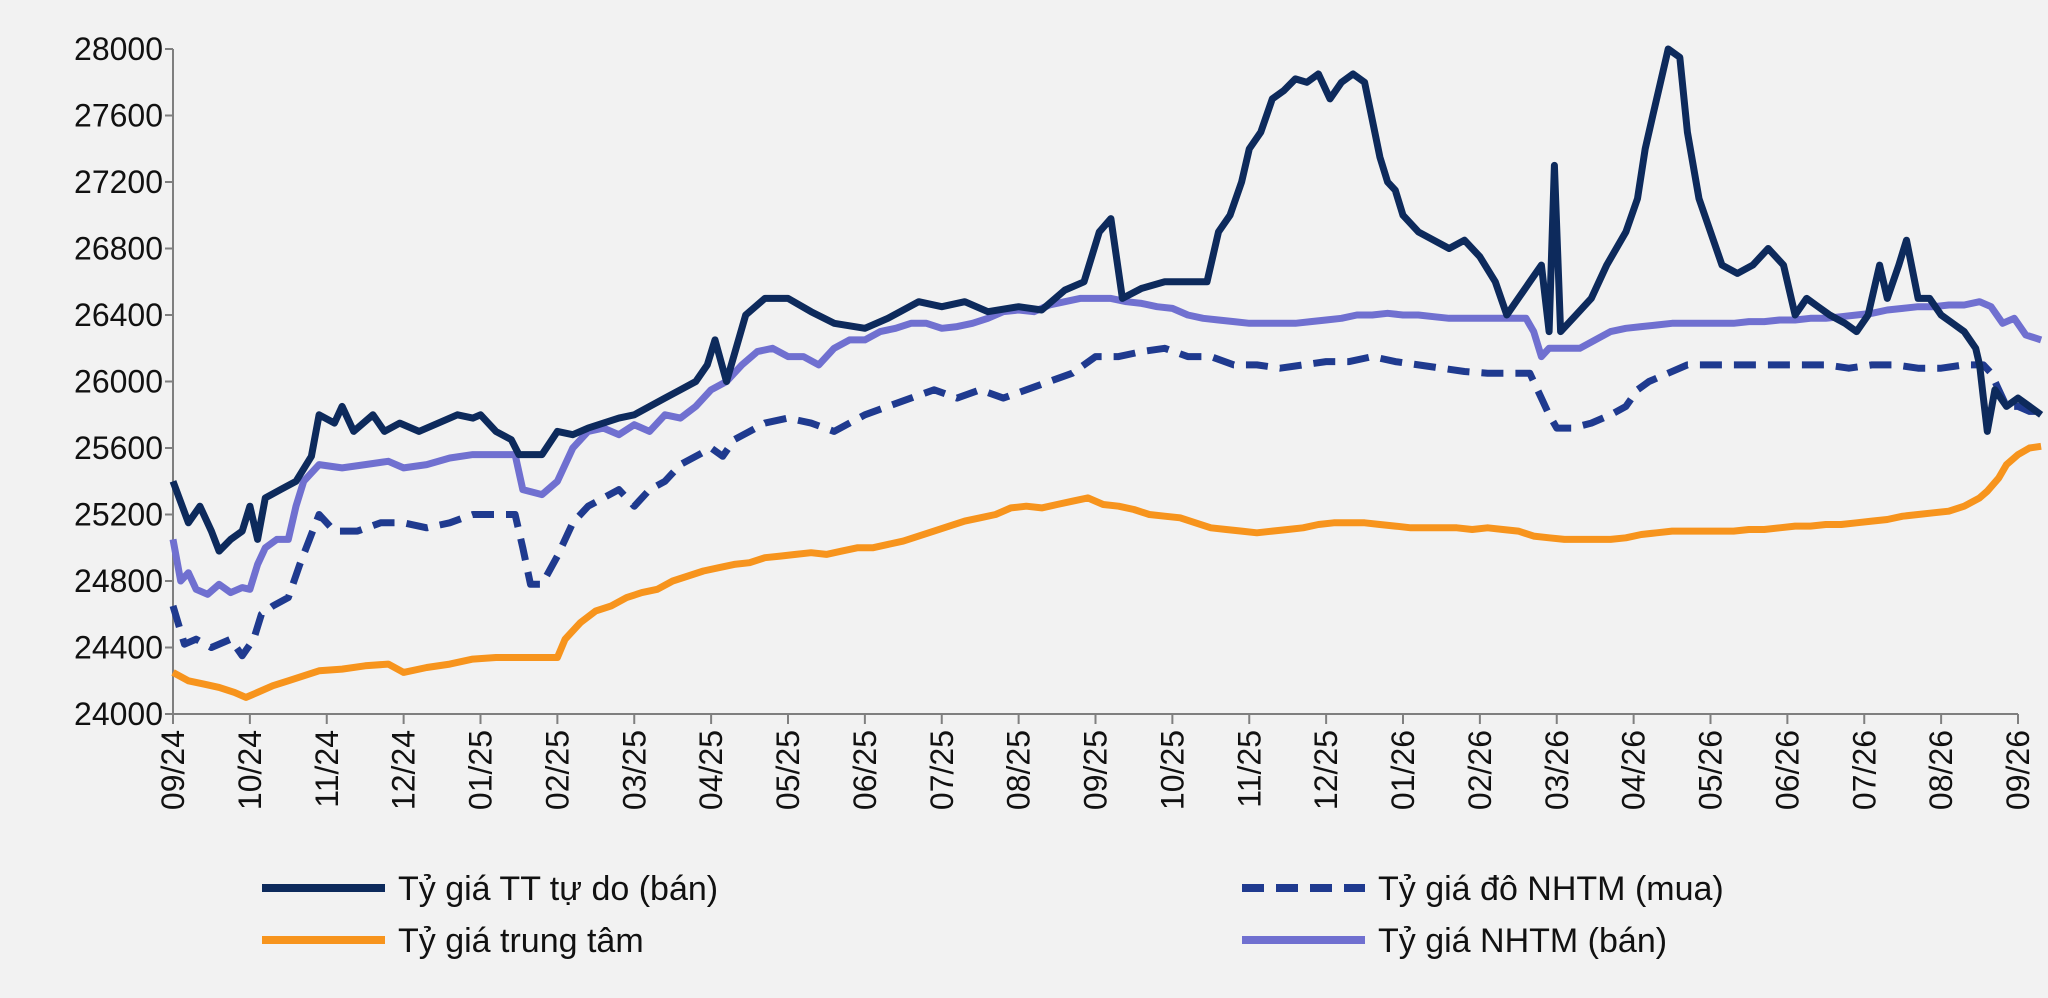 Image resolution: width=2048 pixels, height=998 pixels. Describe the element at coordinates (788, 770) in the screenshot. I see `x-tick-label: 05/25` at that location.